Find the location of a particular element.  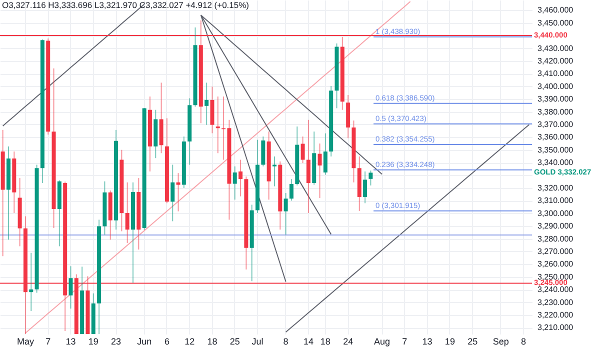

x-tick-label: Aug is located at coordinates (382, 341).